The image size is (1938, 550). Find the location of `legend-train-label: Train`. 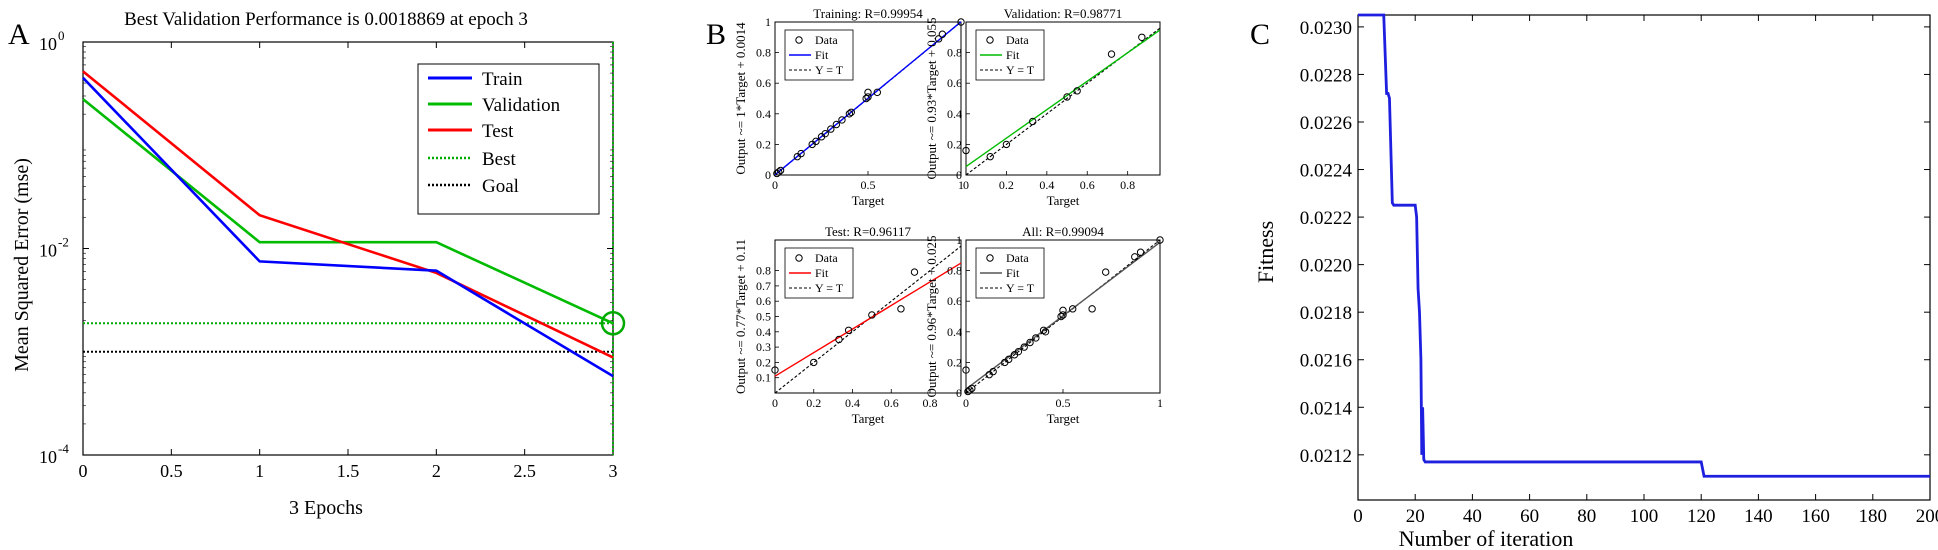

legend-train-label: Train is located at coordinates (502, 79).